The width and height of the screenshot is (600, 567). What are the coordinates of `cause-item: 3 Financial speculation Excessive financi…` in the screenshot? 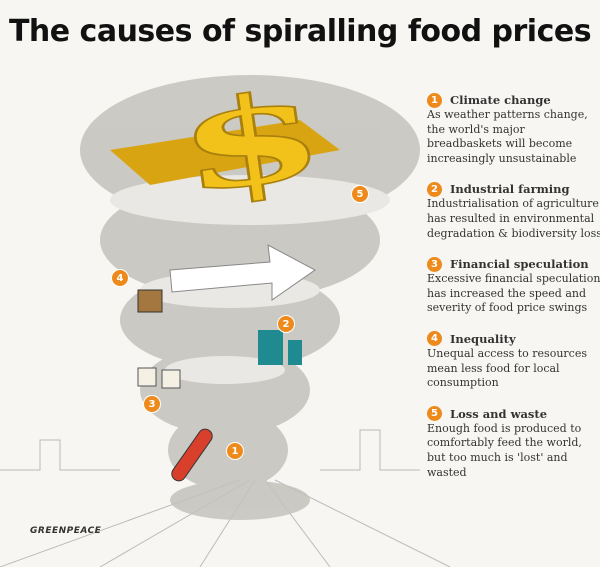 It's located at (513, 286).